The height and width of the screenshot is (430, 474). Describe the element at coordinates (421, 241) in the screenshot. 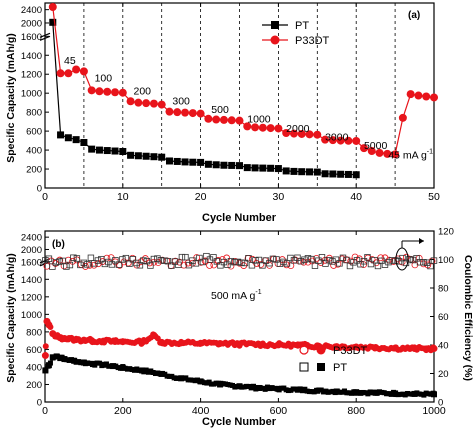

I see `arrow-right-icon` at that location.